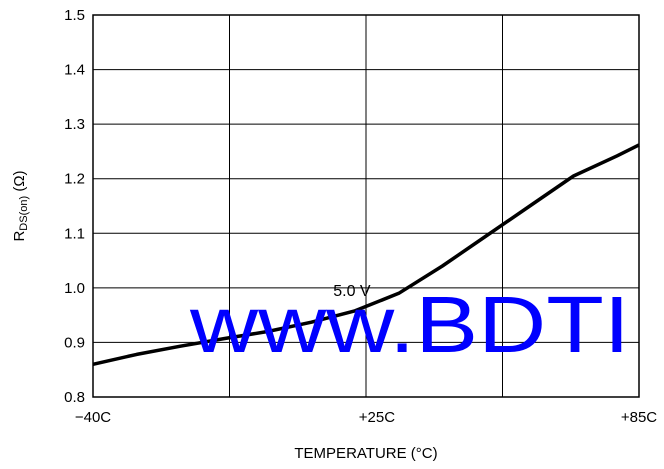 This screenshot has height=469, width=664. Describe the element at coordinates (352, 291) in the screenshot. I see `series-annotation: 5.0 V` at that location.